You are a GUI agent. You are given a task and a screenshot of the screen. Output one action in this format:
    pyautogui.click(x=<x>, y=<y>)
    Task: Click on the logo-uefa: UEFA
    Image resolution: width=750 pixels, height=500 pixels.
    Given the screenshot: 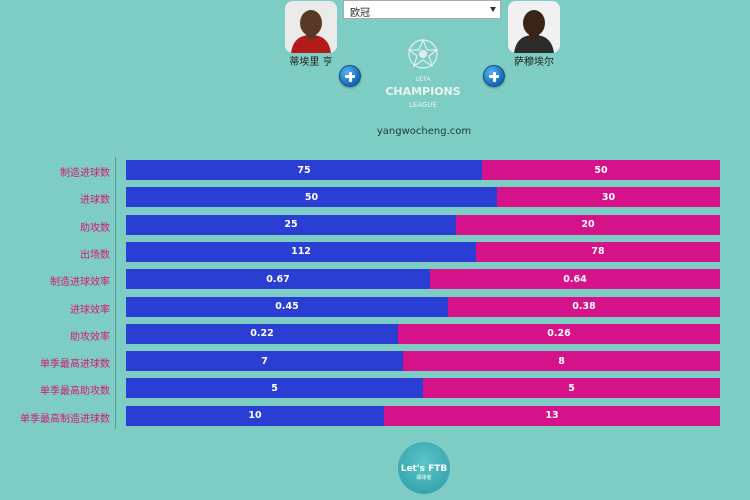 What is the action you would take?
    pyautogui.click(x=423, y=79)
    